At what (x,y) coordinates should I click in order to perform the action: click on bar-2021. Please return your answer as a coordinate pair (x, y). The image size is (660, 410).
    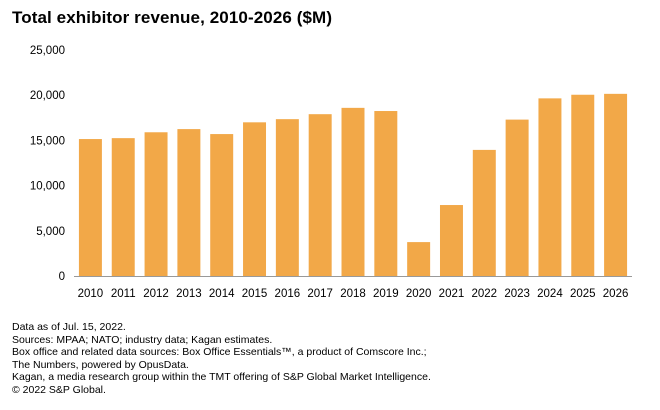
    Looking at the image, I should click on (451, 240).